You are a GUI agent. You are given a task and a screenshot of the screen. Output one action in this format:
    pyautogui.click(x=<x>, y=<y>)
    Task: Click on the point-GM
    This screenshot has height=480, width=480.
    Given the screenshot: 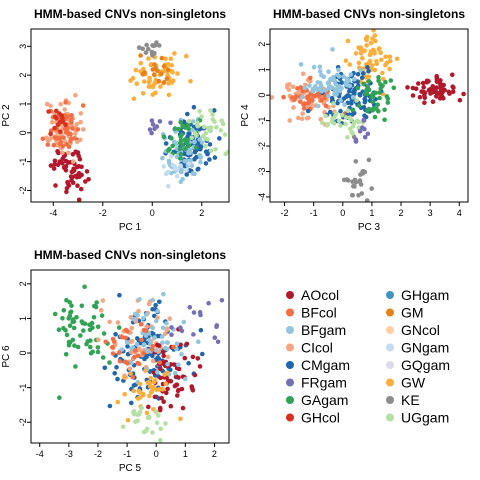 What is the action you would take?
    pyautogui.click(x=164, y=66)
    